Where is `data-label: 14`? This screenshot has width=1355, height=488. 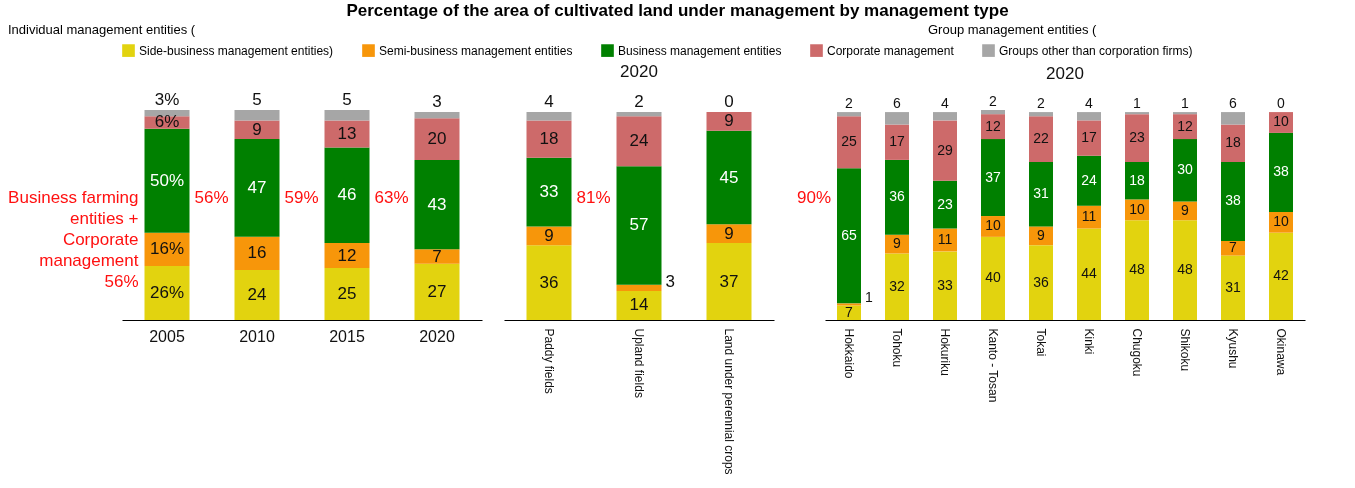 data-label: 14 is located at coordinates (639, 305).